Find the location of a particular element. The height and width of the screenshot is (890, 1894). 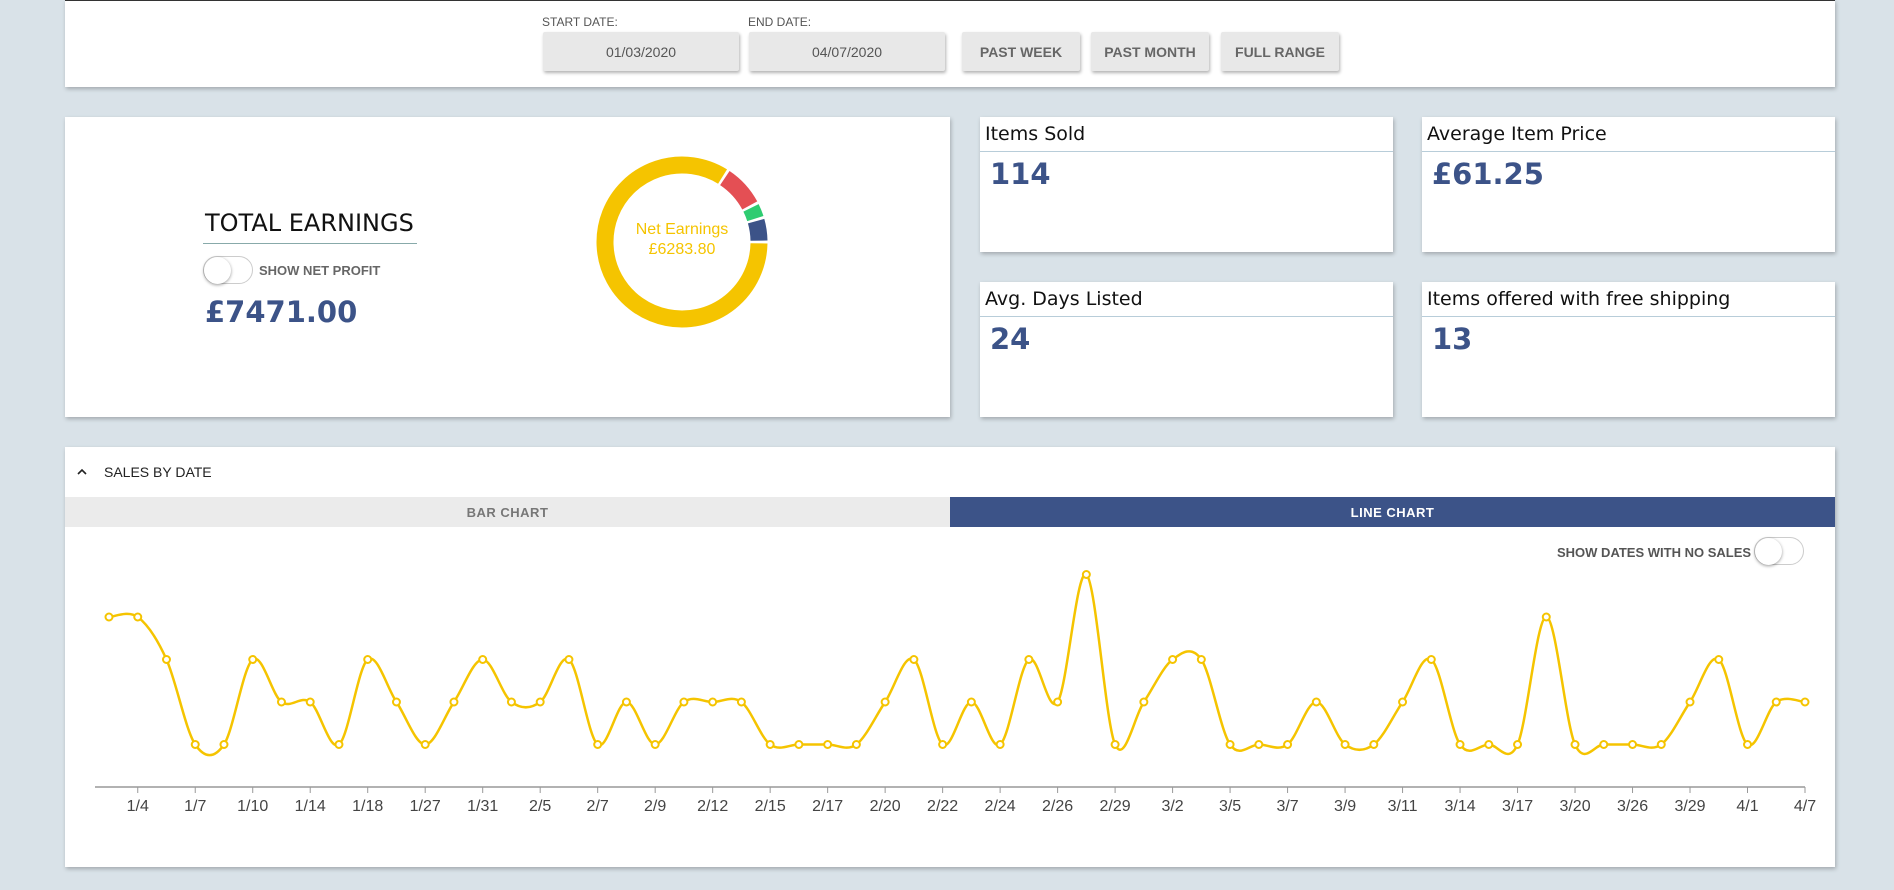

sales-panel-header: SALES BY DATE is located at coordinates (950, 472).